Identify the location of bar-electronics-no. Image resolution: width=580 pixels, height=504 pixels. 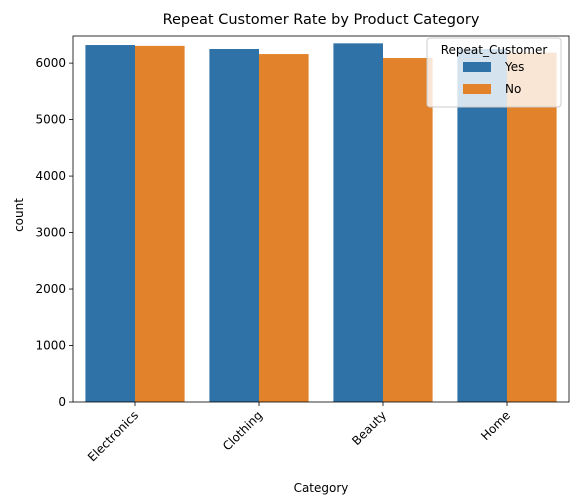
(160, 224).